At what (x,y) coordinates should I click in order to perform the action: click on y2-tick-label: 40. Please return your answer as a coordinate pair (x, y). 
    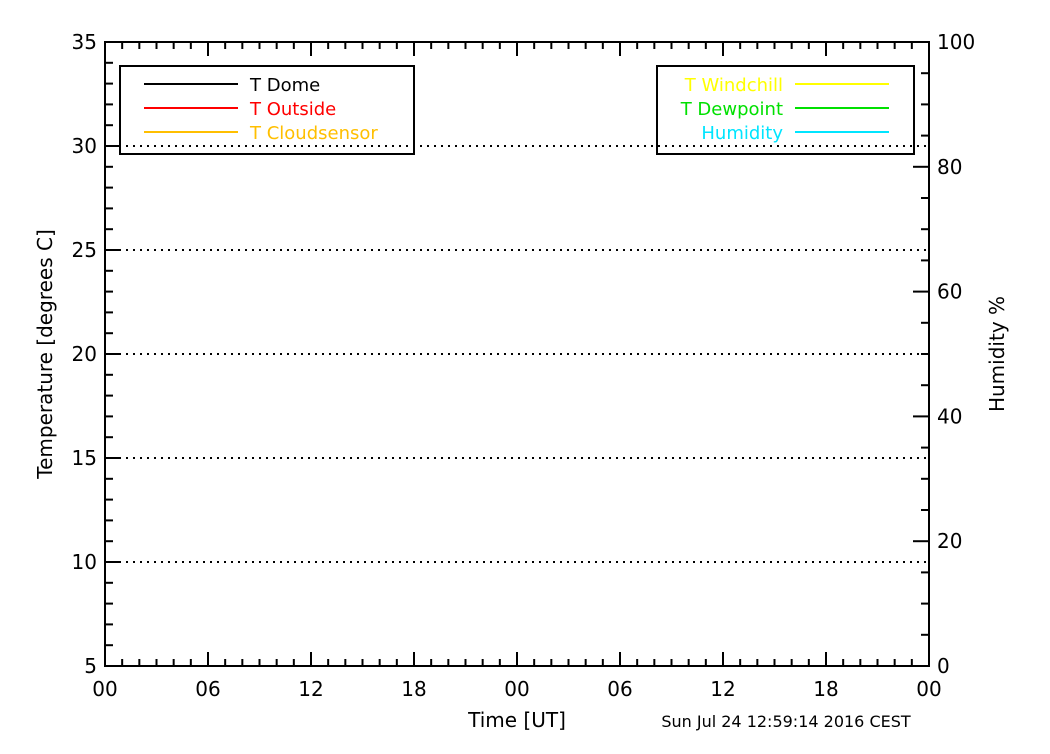
    Looking at the image, I should click on (949, 416).